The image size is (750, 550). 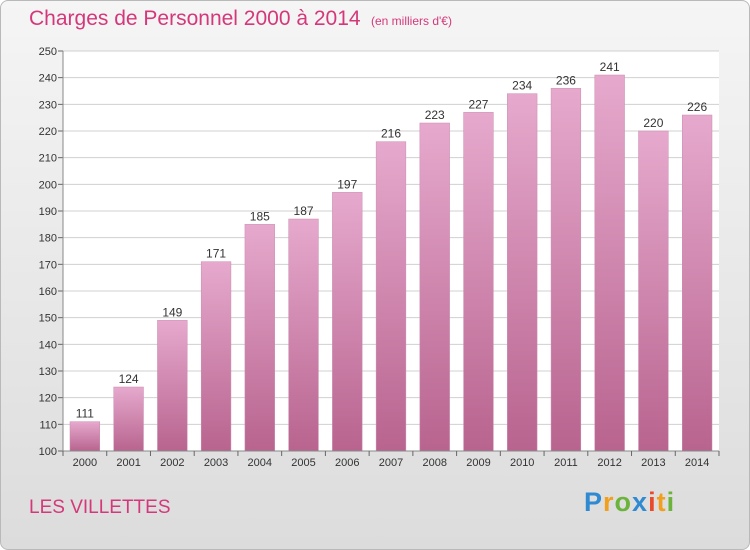 I want to click on x-tick-label-2006: 2006, so click(x=347, y=463).